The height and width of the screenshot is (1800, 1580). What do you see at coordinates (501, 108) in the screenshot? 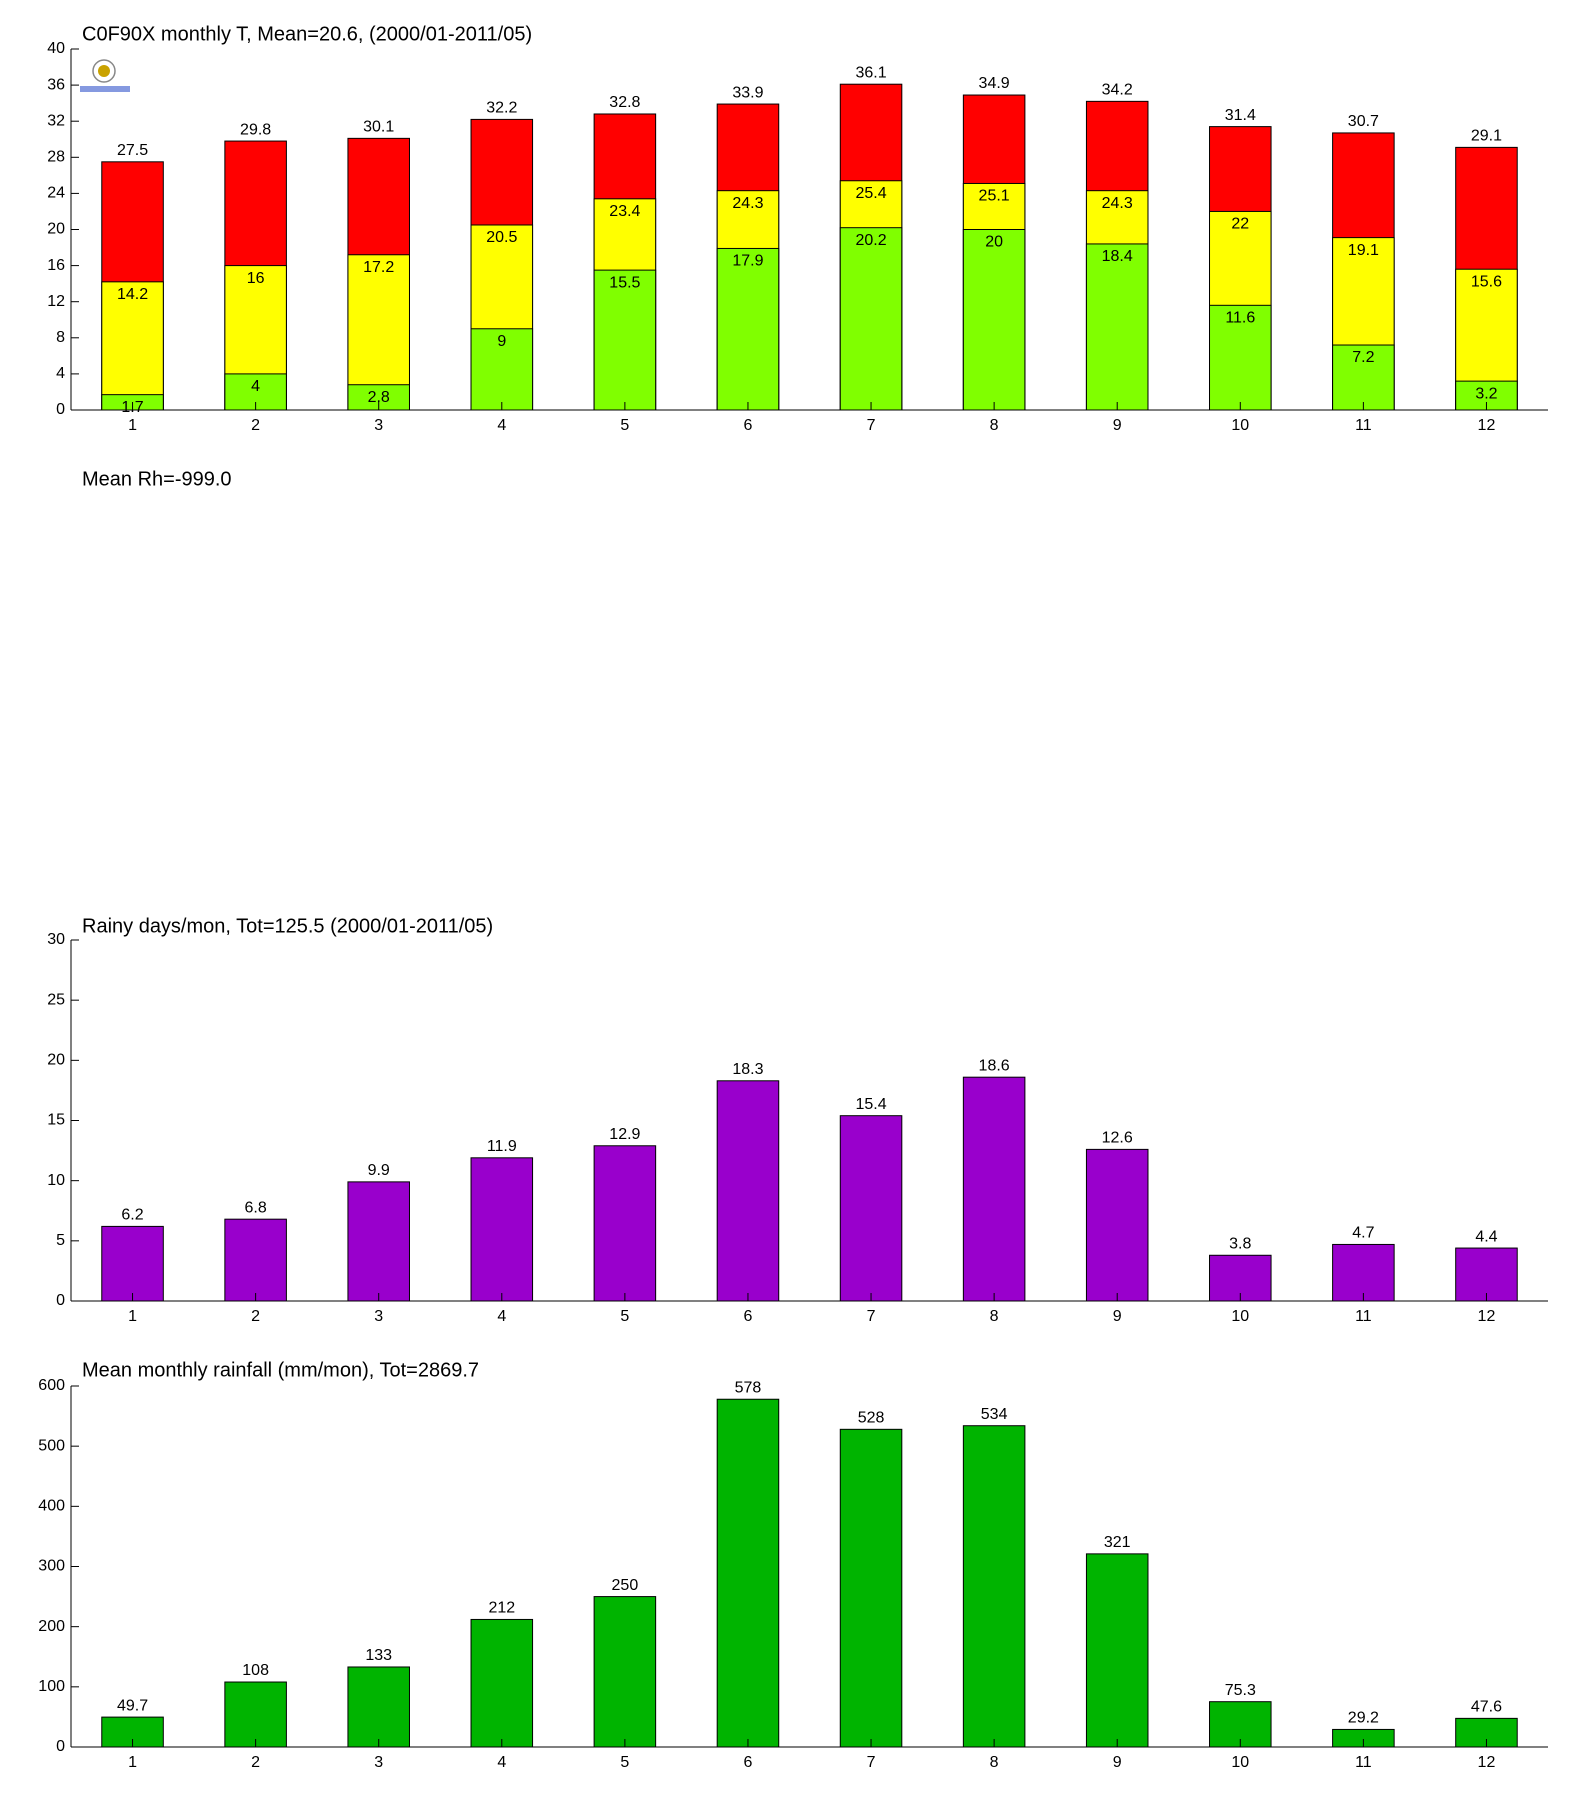
I see `value-label: 32.2` at bounding box center [501, 108].